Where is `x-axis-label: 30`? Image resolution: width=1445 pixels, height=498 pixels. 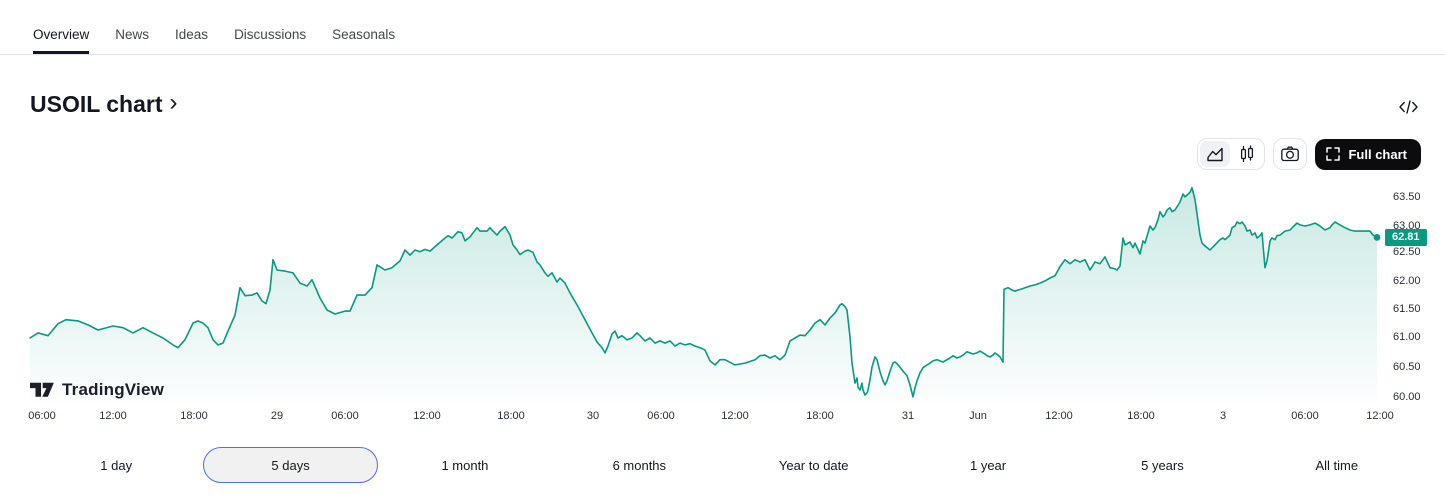
x-axis-label: 30 is located at coordinates (593, 416).